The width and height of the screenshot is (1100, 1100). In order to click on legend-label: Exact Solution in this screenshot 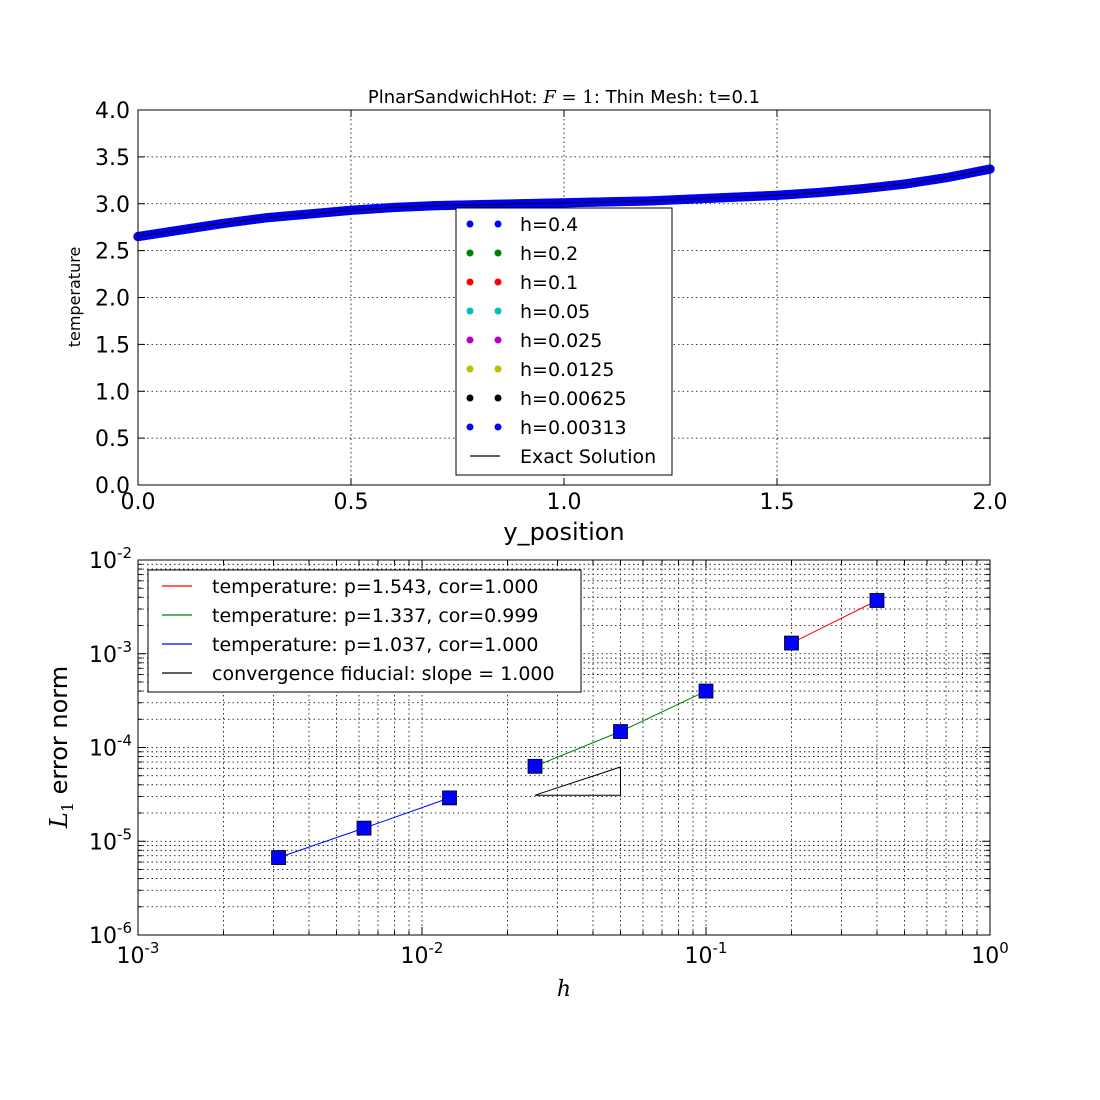, I will do `click(588, 457)`.